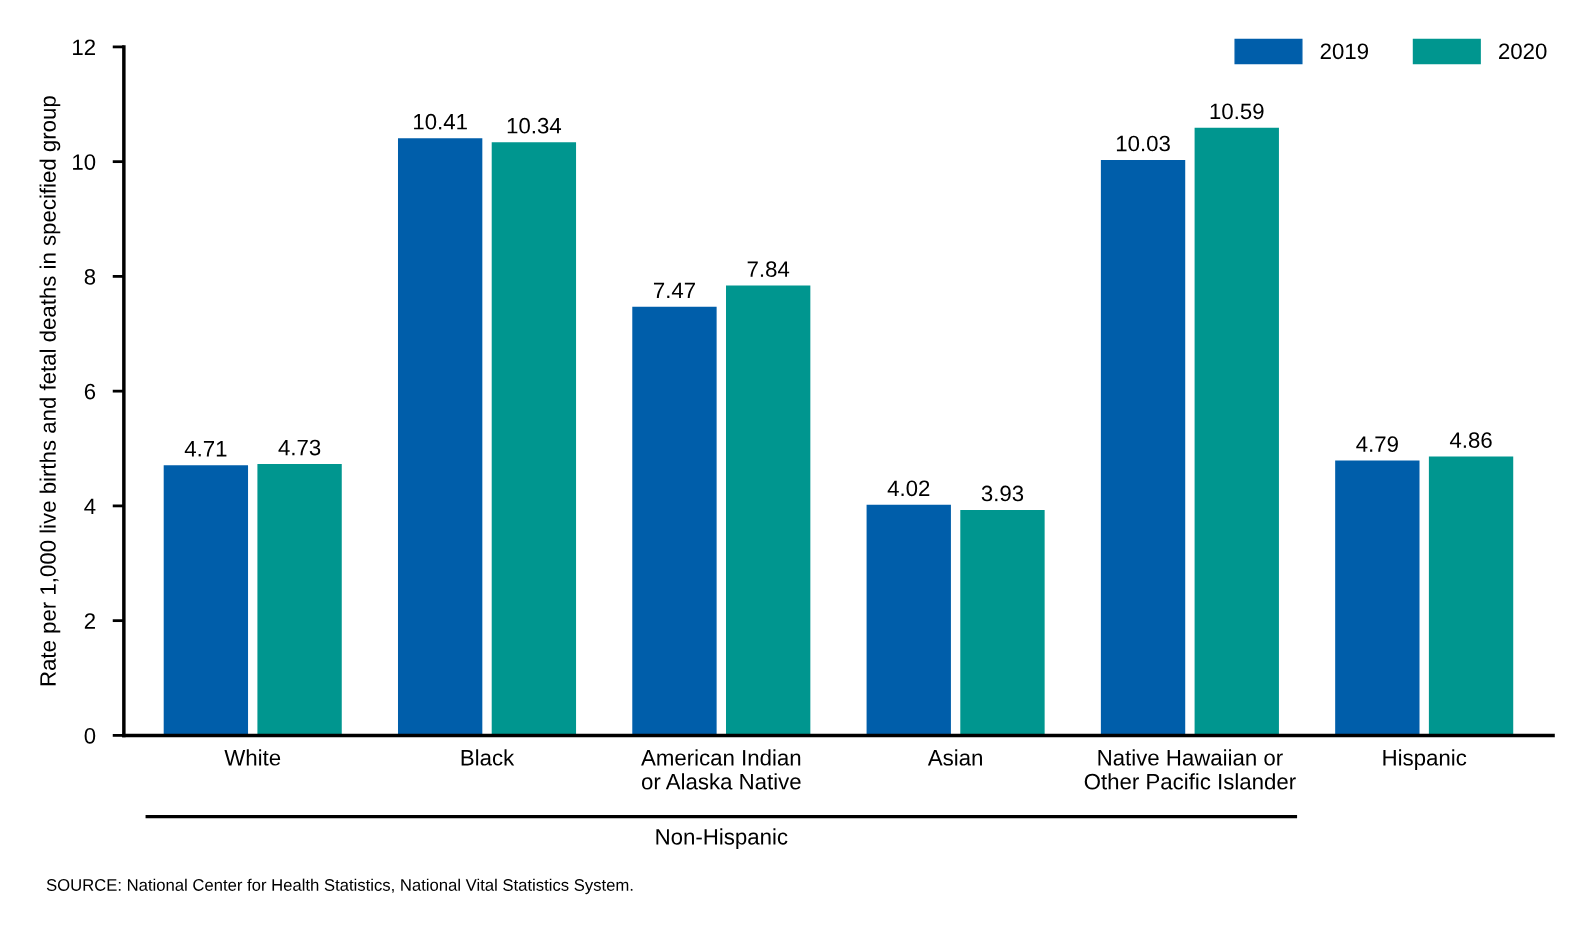 This screenshot has width=1588, height=938. Describe the element at coordinates (89, 621) in the screenshot. I see `y-tick-label: 2` at that location.